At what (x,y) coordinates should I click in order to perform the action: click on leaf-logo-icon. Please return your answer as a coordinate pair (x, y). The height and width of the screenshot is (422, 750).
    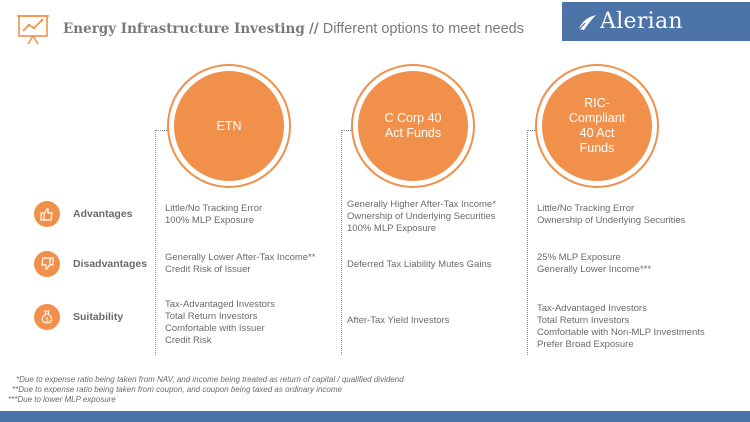
    Looking at the image, I should click on (586, 22).